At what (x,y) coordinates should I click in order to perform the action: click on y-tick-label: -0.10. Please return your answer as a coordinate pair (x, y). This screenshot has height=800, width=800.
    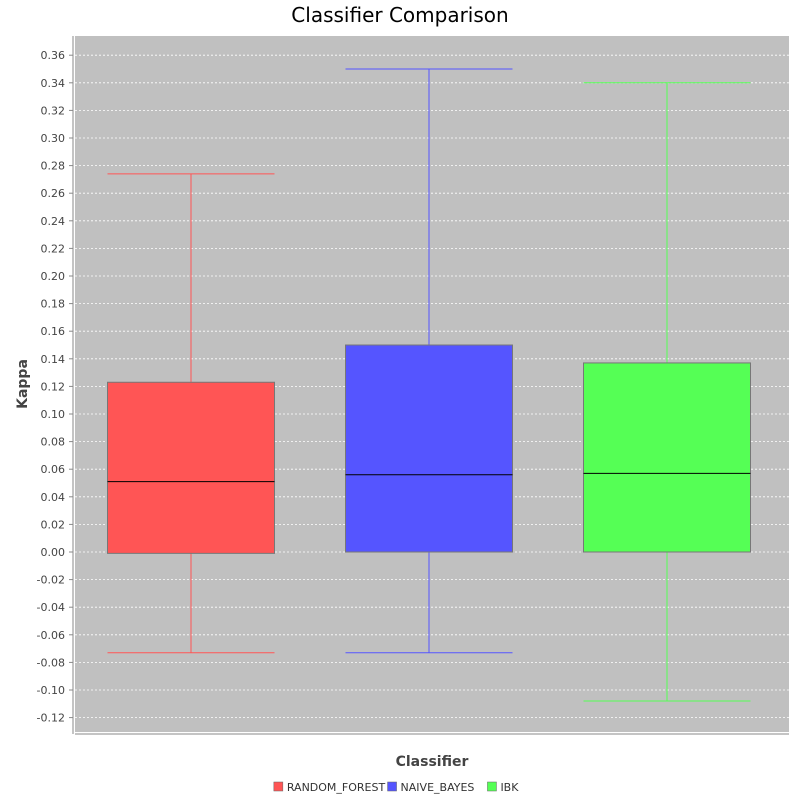
    Looking at the image, I should click on (51, 690).